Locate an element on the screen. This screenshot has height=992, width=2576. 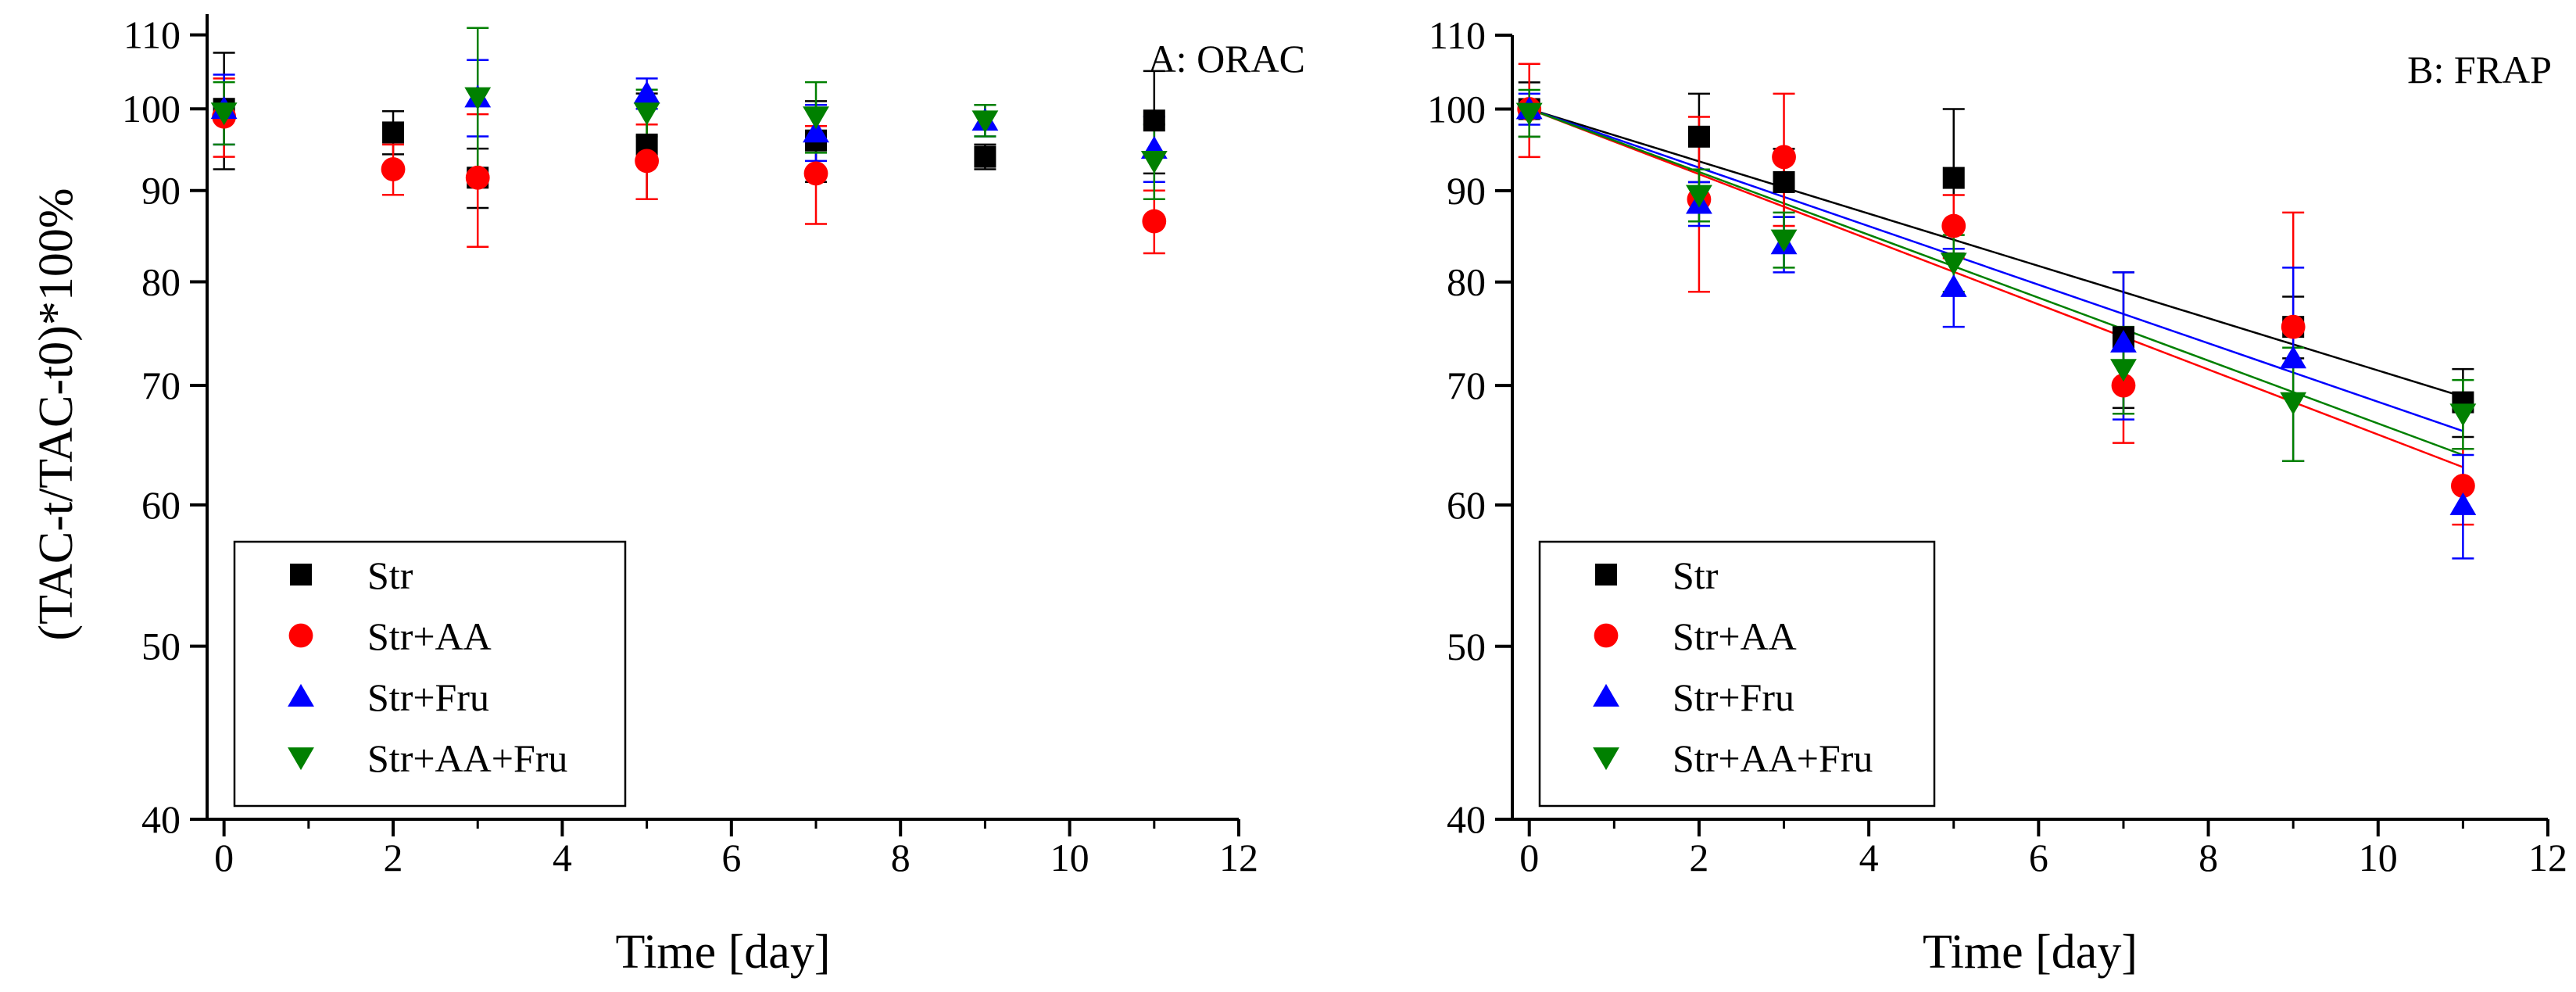
panel-title: A: ORAC is located at coordinates (1226, 59).